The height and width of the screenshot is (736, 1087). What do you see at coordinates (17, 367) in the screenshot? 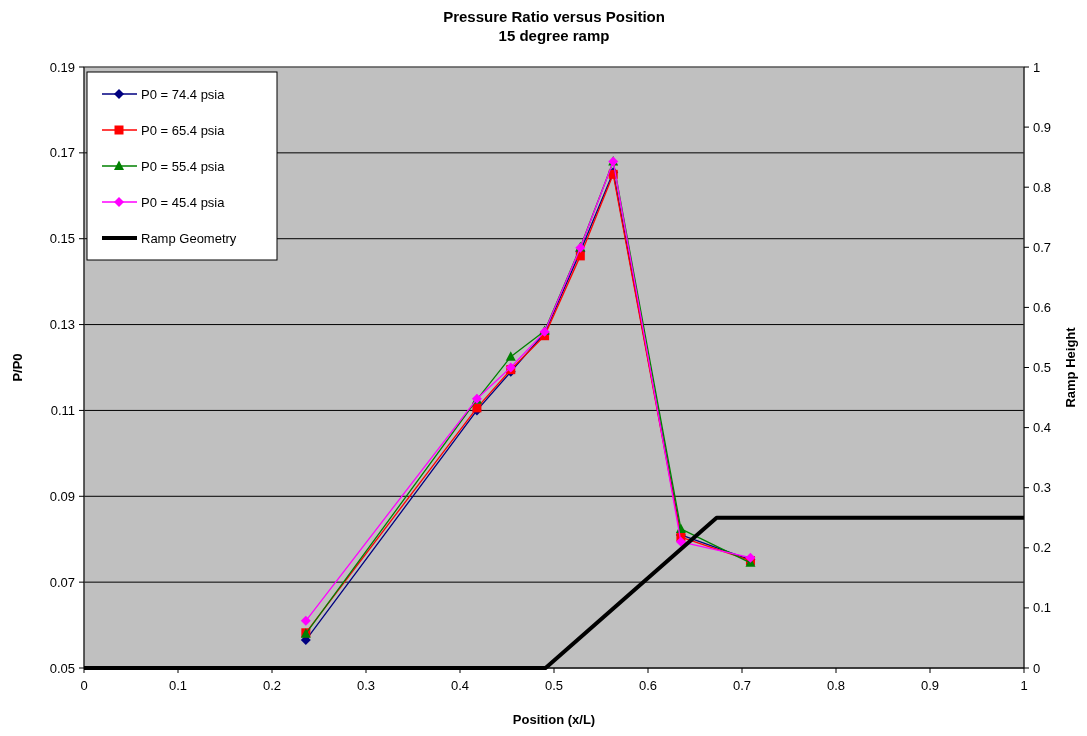
I see `y-axis-title: P/P0` at bounding box center [17, 367].